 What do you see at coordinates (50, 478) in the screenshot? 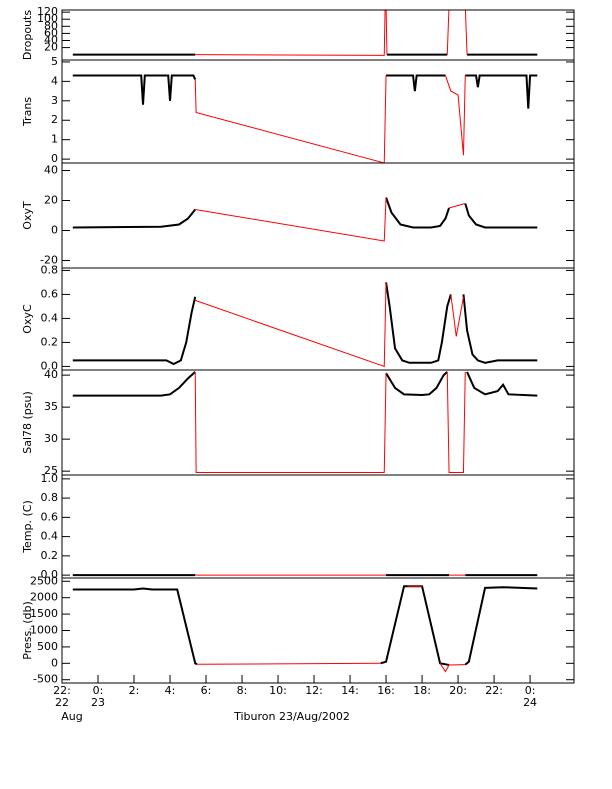
I see `y-tick-label: 1.0` at bounding box center [50, 478].